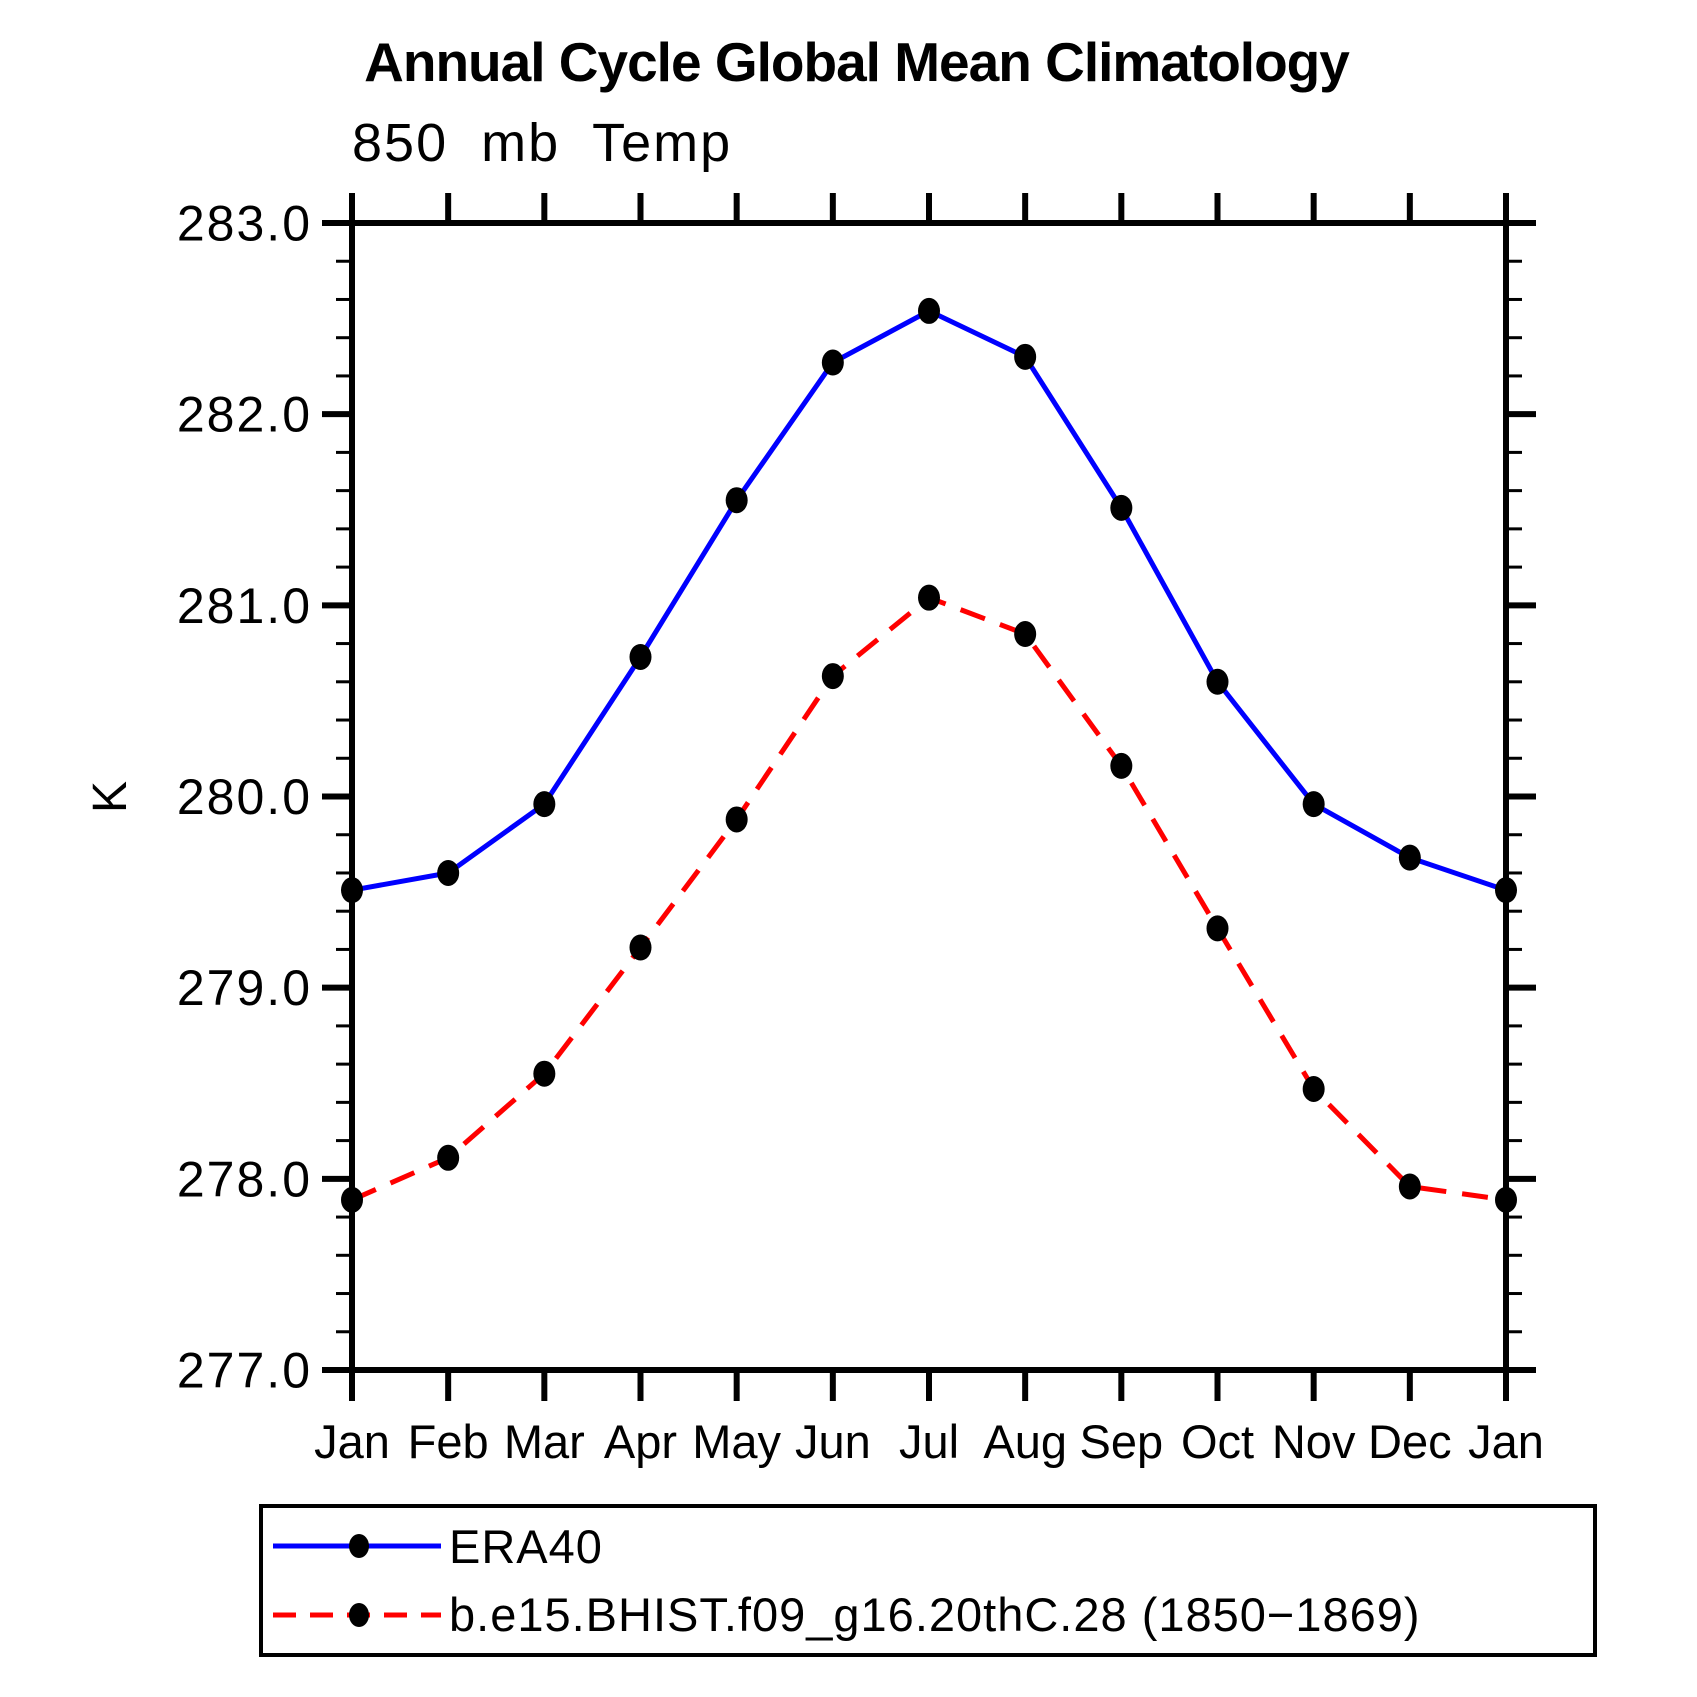 The image size is (1697, 1697). Describe the element at coordinates (544, 1441) in the screenshot. I see `x-tick-label: Mar` at that location.